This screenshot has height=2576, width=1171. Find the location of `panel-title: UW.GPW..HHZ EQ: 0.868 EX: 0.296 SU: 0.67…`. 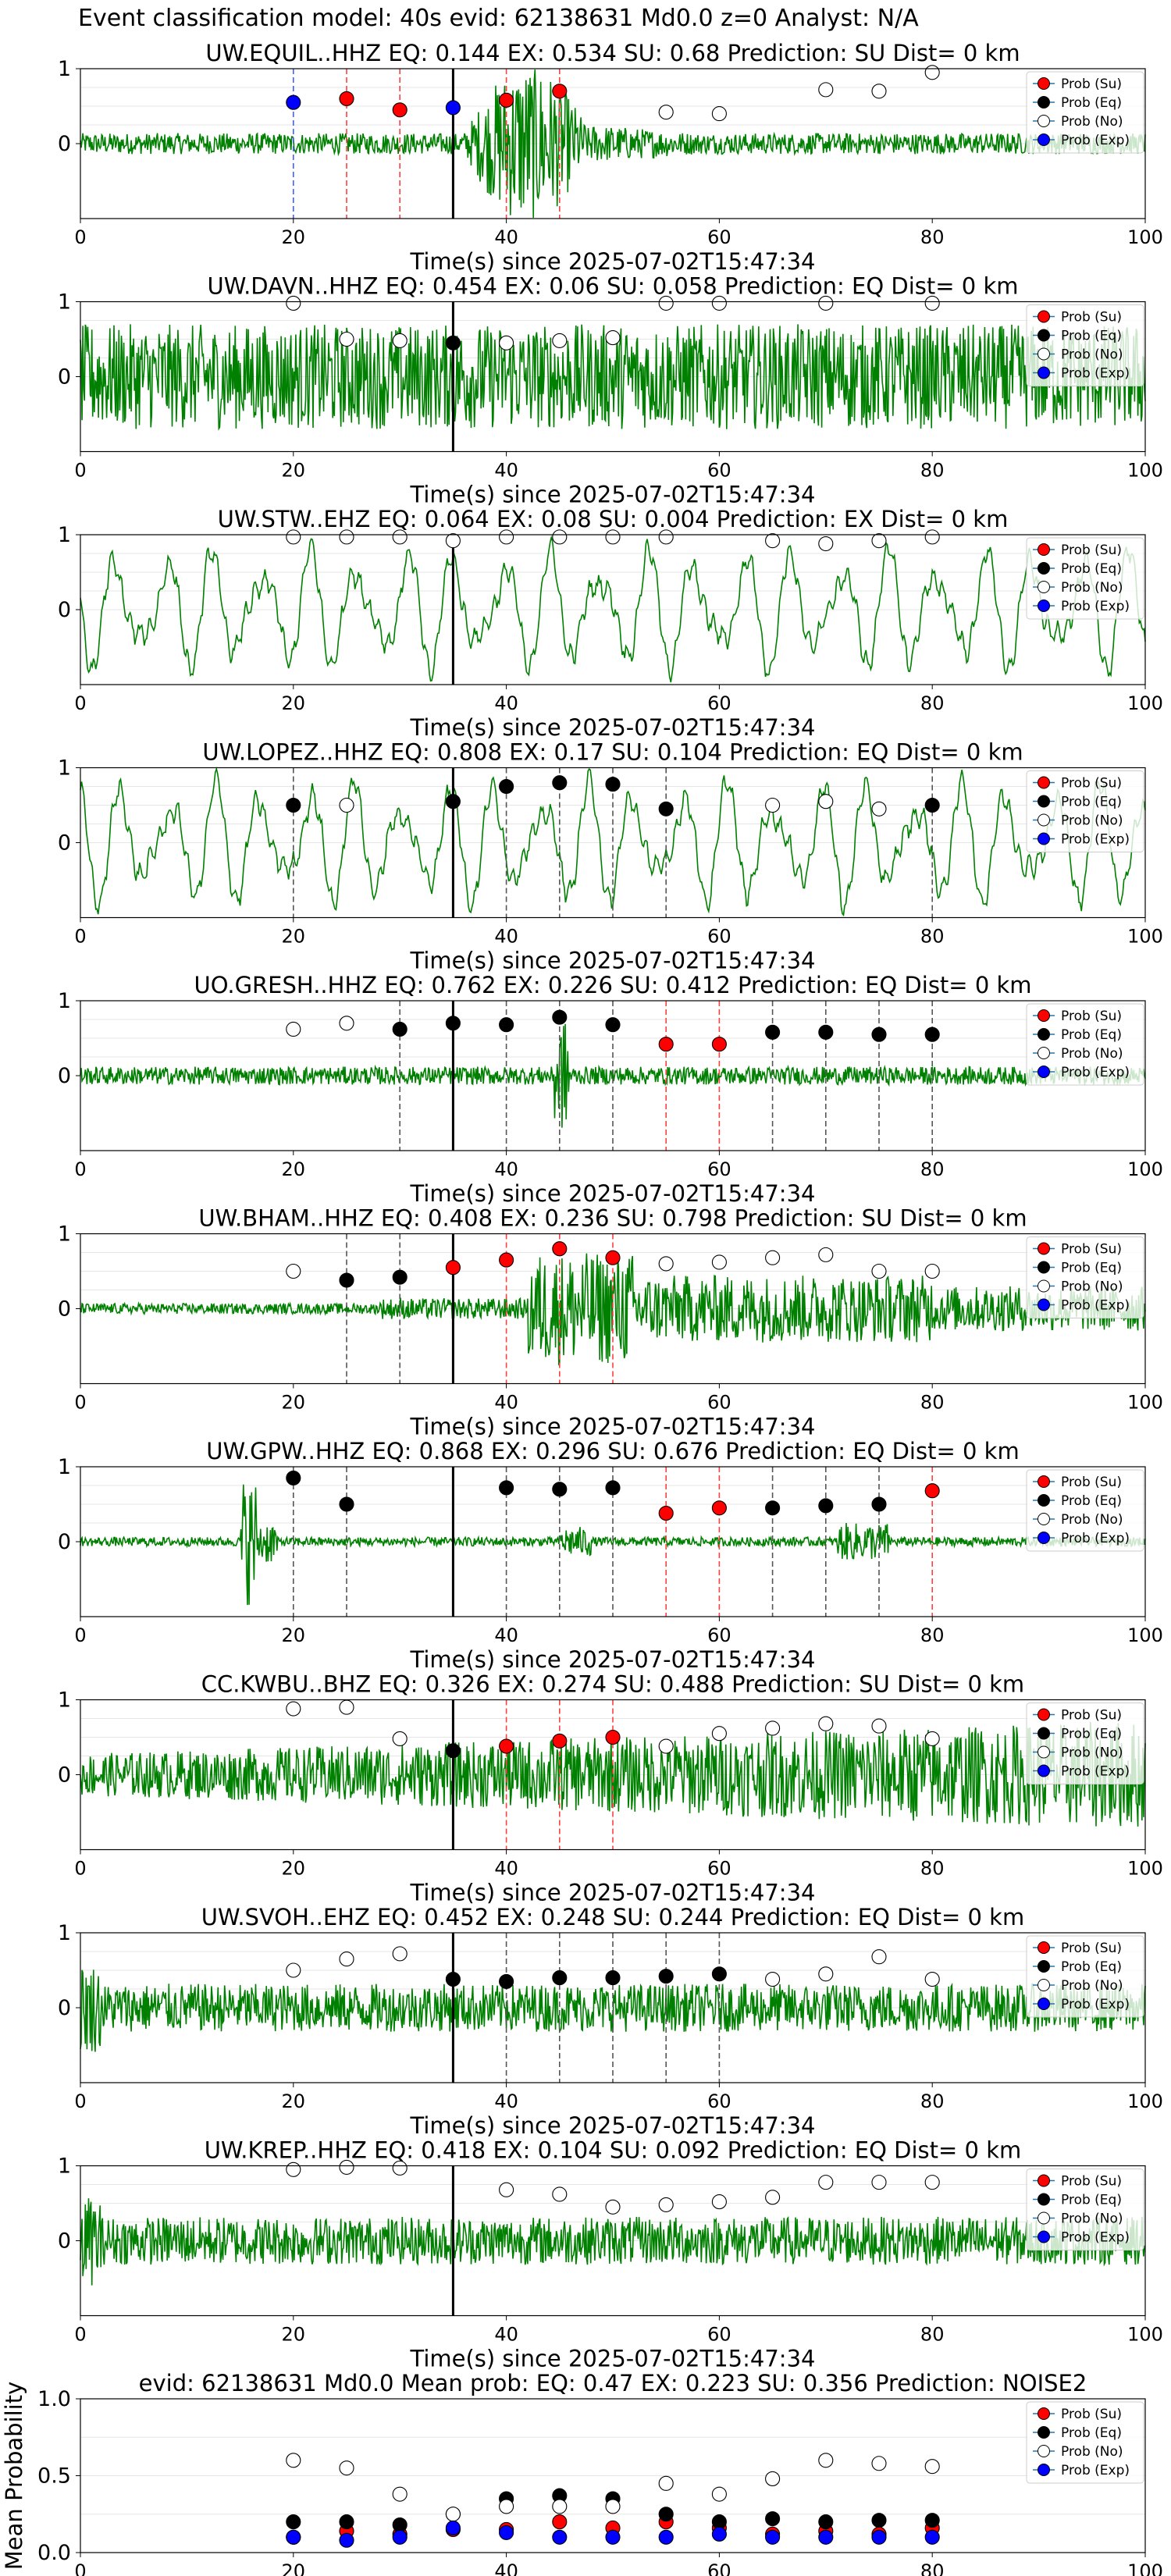

panel-title: UW.GPW..HHZ EQ: 0.868 EX: 0.296 SU: 0.67… is located at coordinates (612, 1451).